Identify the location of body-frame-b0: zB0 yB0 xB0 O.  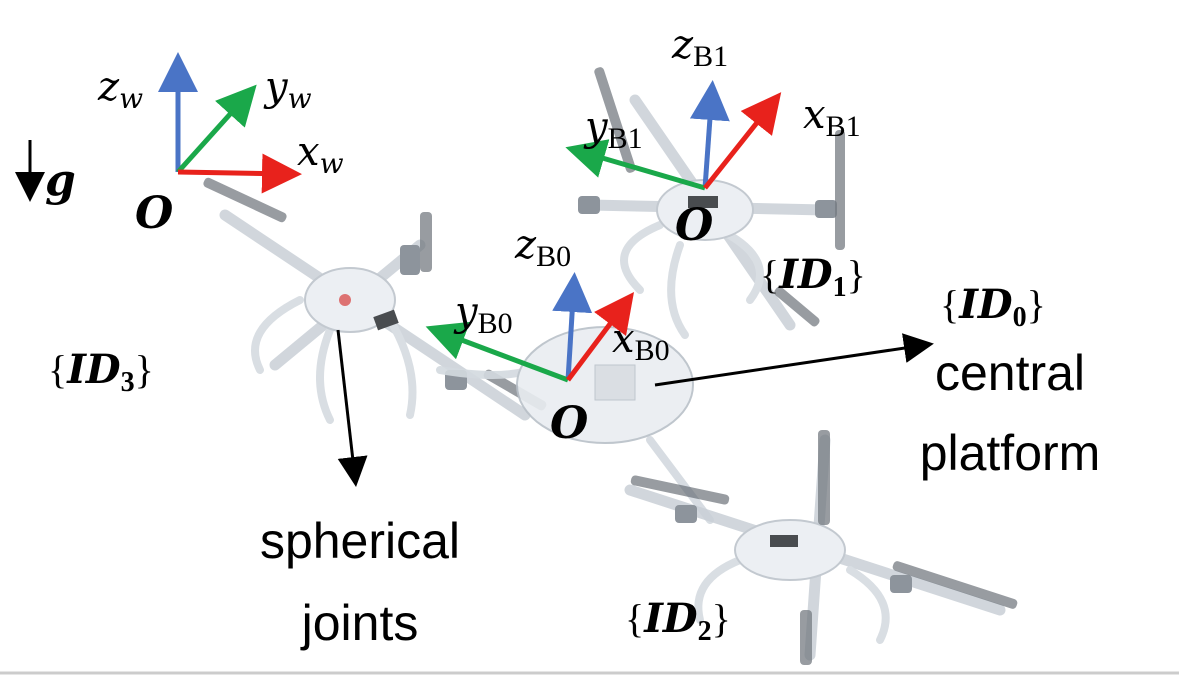
(547, 335).